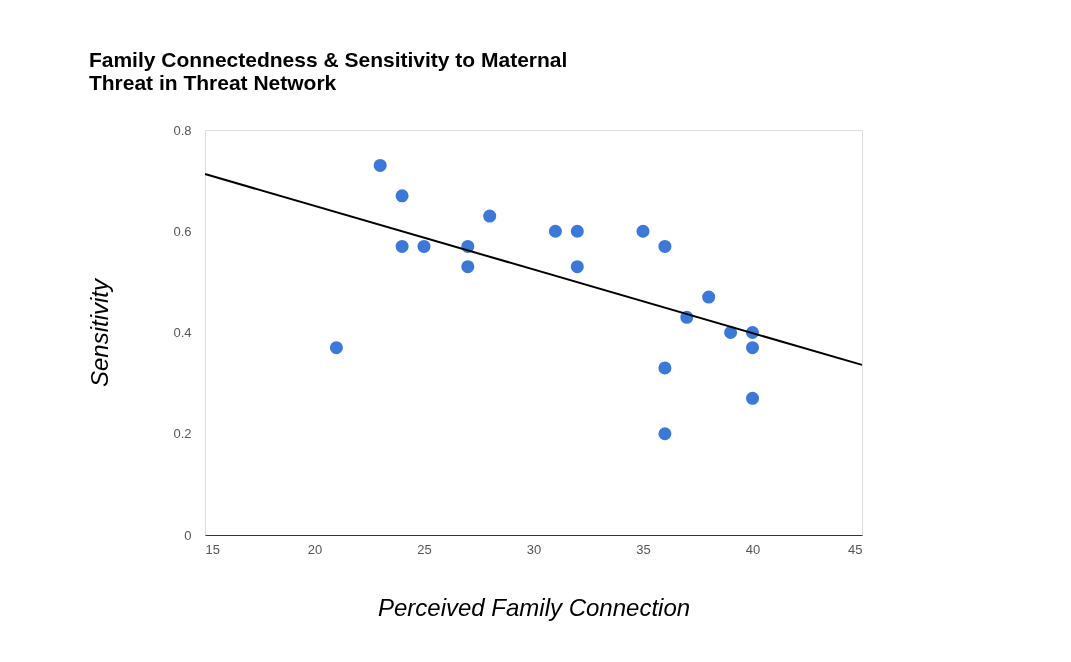 Image resolution: width=1071 pixels, height=662 pixels. I want to click on y-axis-title: Sensitivity, so click(100, 332).